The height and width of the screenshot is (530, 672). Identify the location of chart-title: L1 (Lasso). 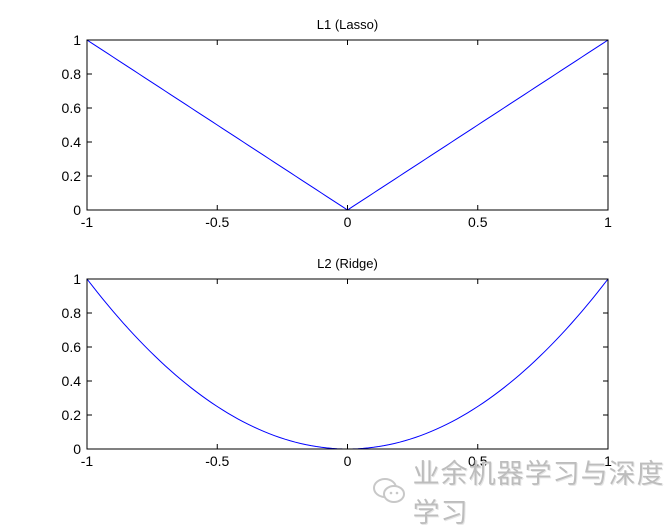
(347, 24).